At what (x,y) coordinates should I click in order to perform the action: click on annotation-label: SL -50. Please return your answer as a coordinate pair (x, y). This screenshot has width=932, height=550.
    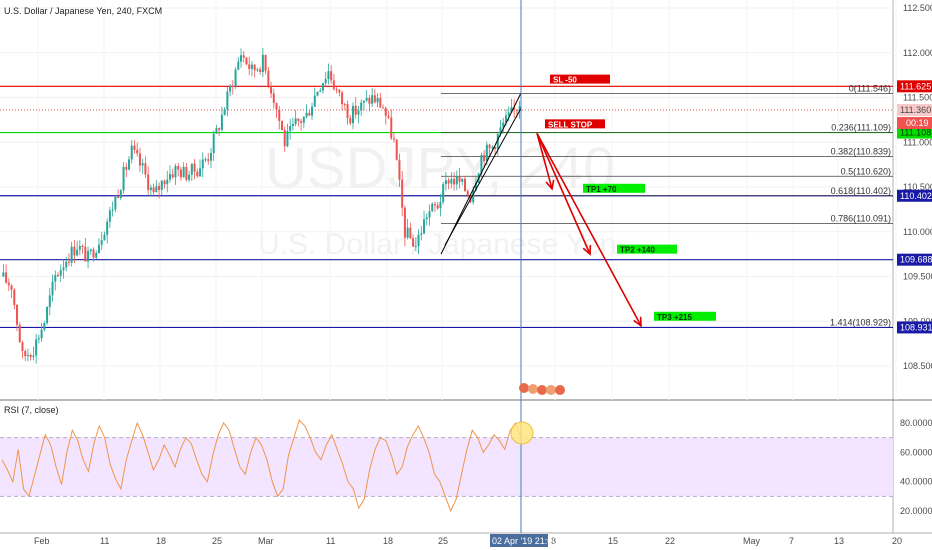
    Looking at the image, I should click on (565, 80).